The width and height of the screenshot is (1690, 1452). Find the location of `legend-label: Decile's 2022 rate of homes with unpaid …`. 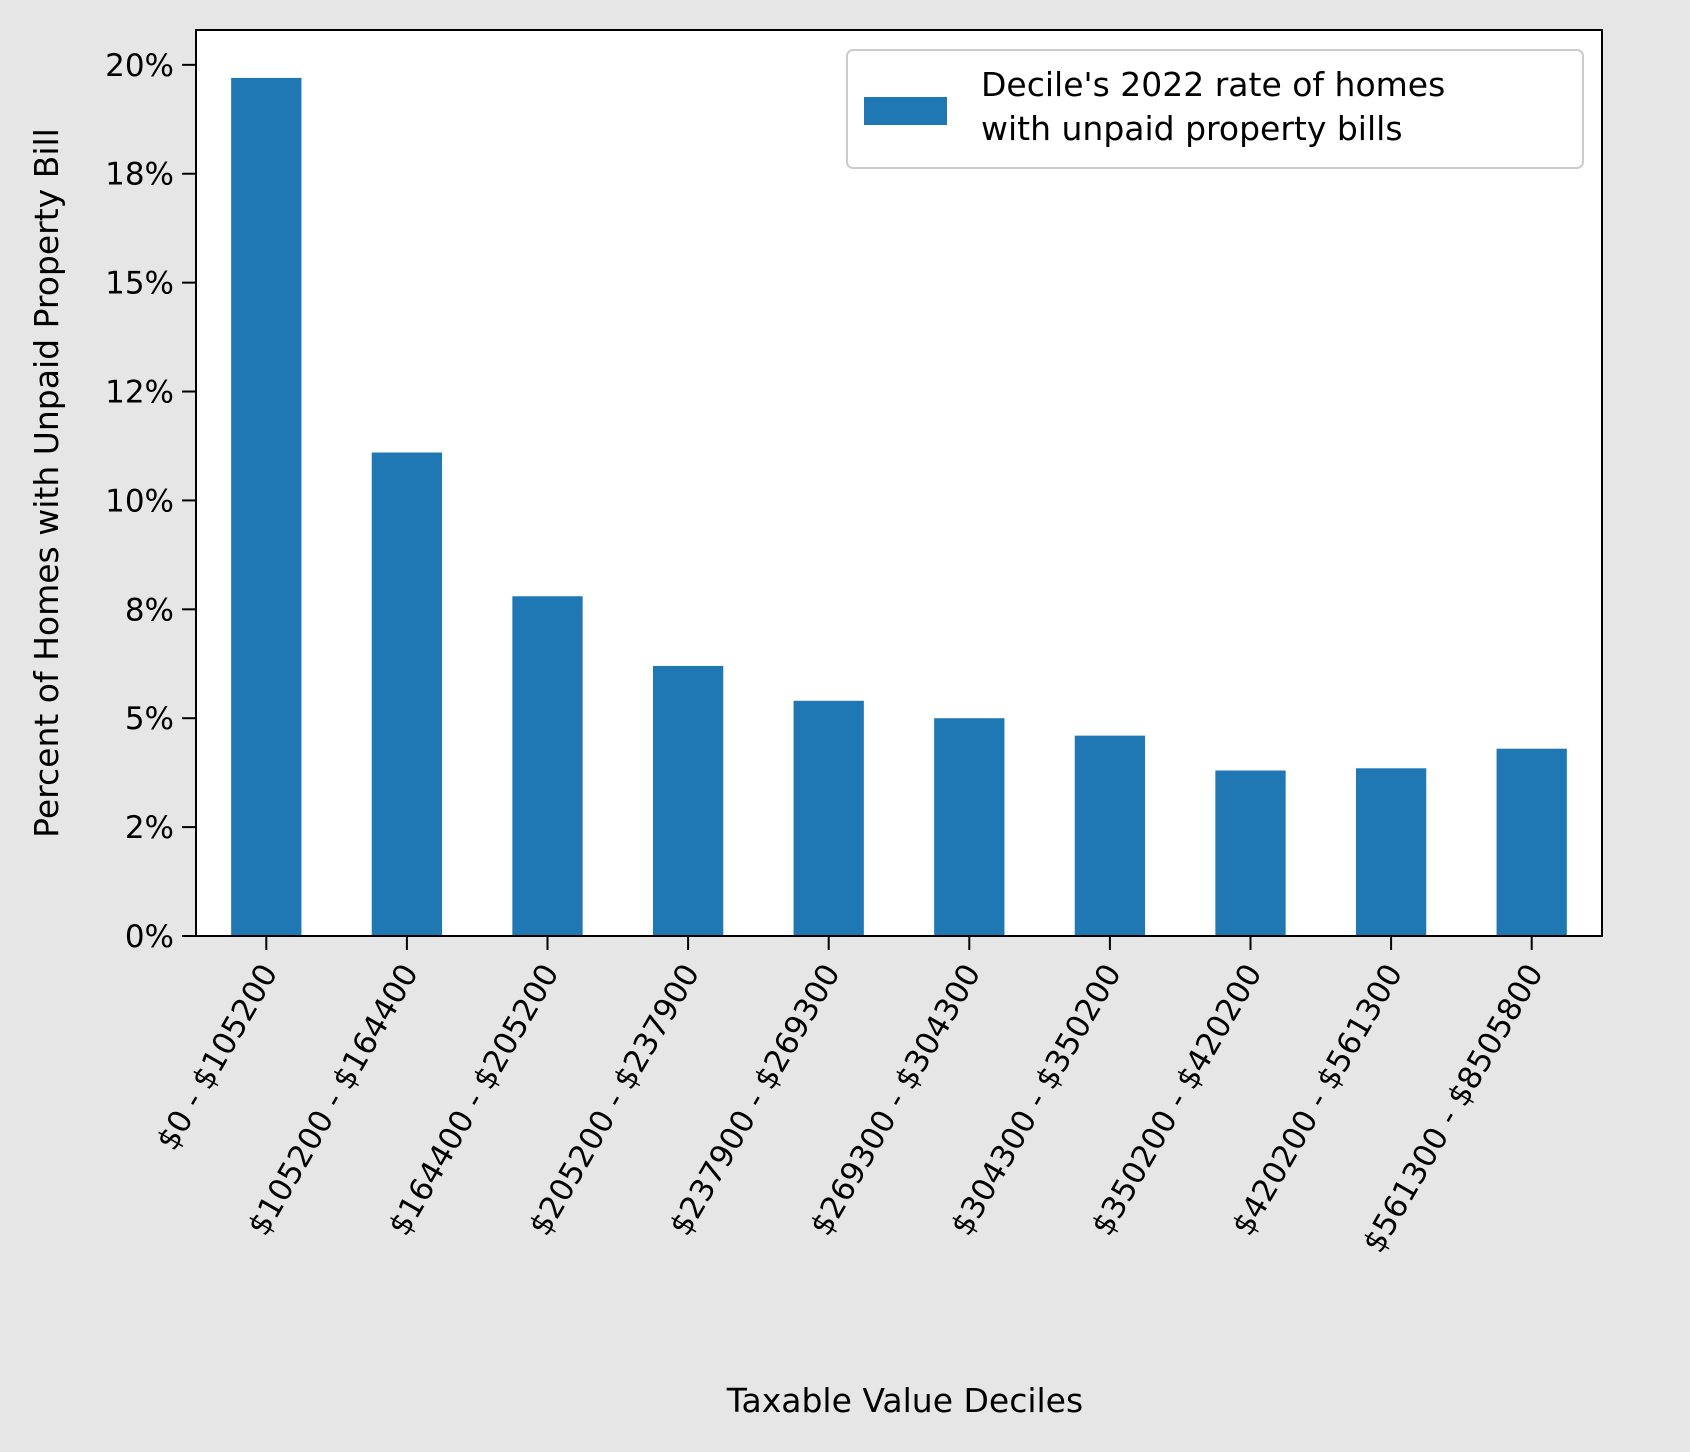

legend-label: Decile's 2022 rate of homes with unpaid … is located at coordinates (1218, 106).